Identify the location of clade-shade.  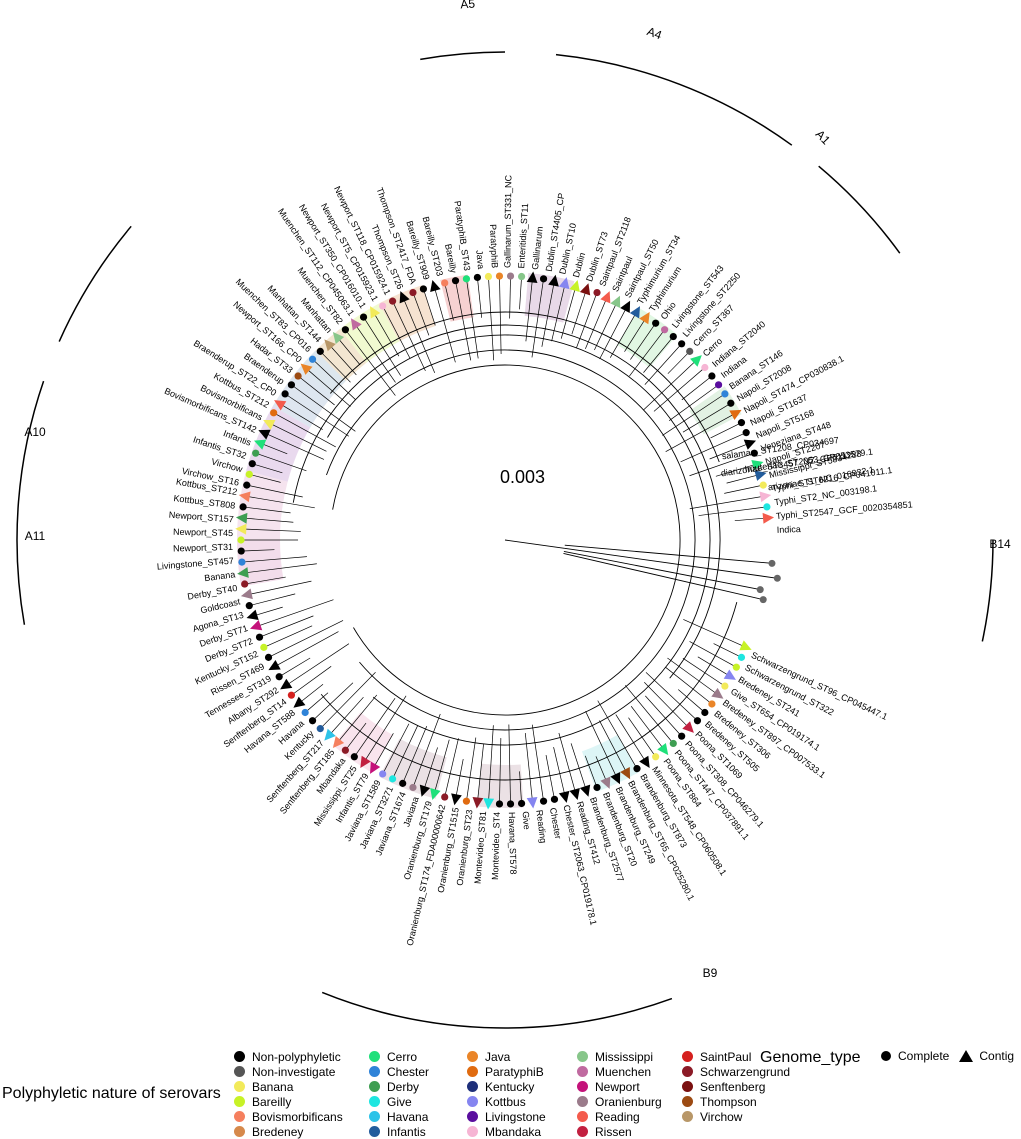
(647, 337).